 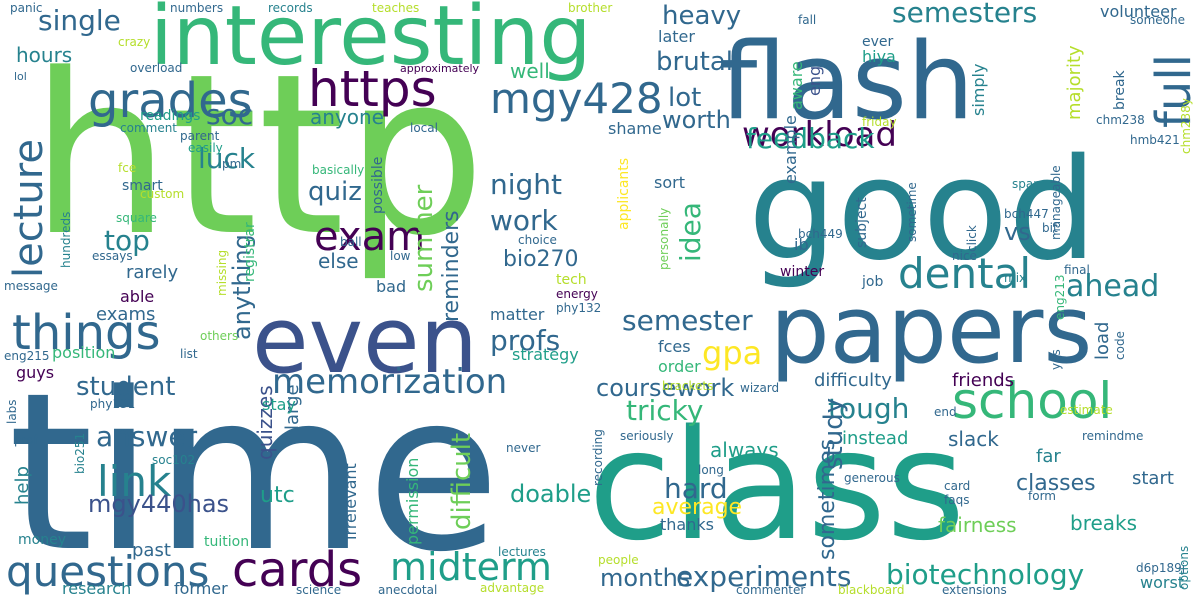 What do you see at coordinates (522, 552) in the screenshot?
I see `word-lectures: lectures` at bounding box center [522, 552].